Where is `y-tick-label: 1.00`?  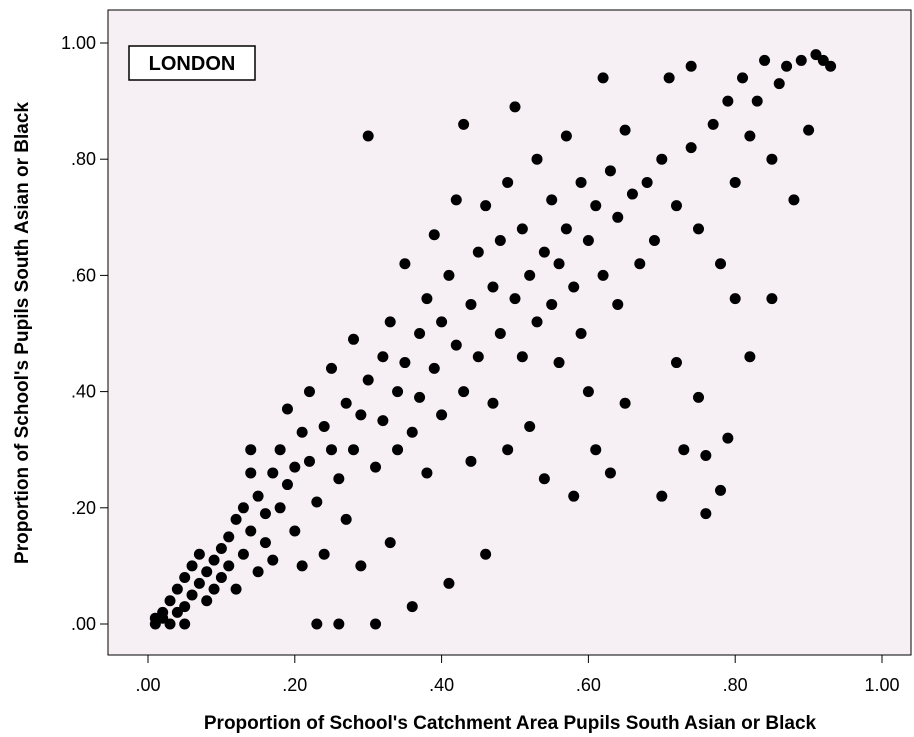
y-tick-label: 1.00 is located at coordinates (78, 43).